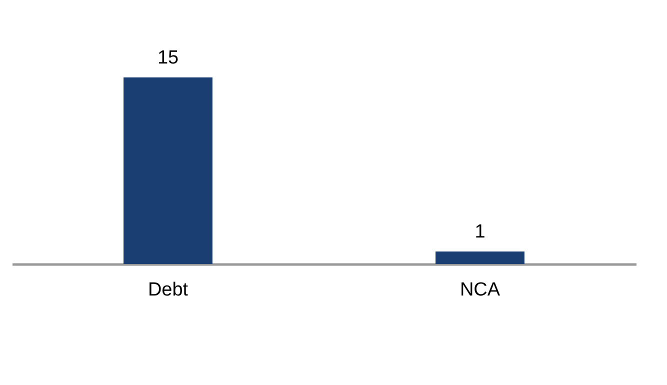 The width and height of the screenshot is (667, 385). Describe the element at coordinates (168, 290) in the screenshot. I see `x-tick-label: Debt` at that location.